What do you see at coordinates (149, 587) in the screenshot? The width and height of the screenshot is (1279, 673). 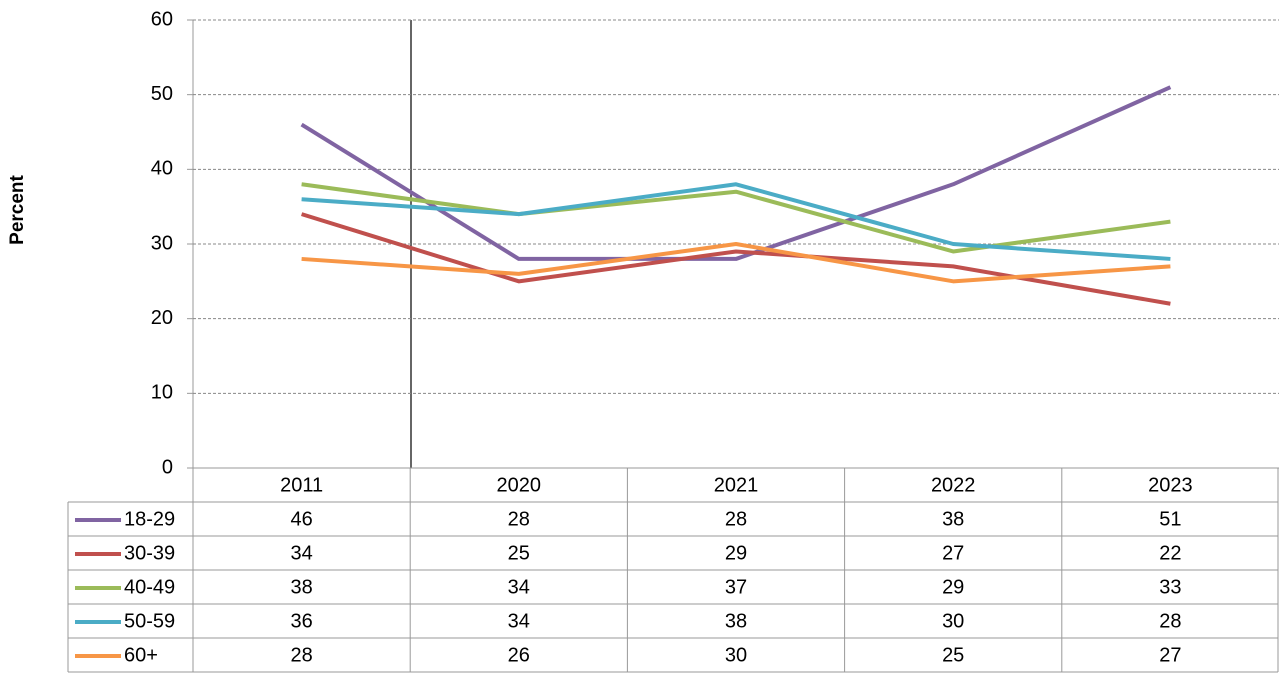 I see `legend-label: 40-49` at bounding box center [149, 587].